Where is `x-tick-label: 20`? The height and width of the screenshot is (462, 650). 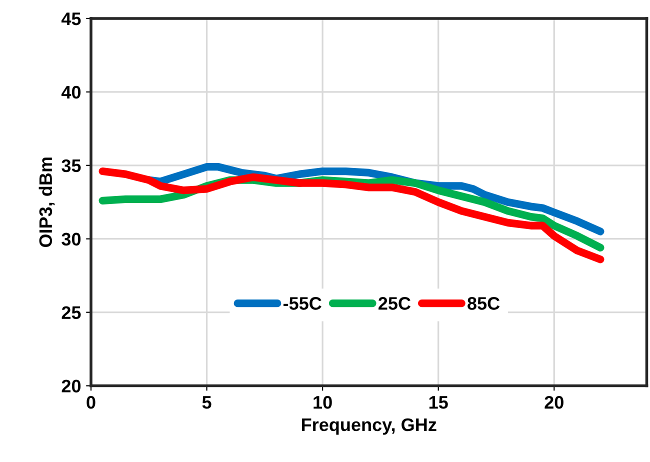 x-tick-label: 20 is located at coordinates (554, 402).